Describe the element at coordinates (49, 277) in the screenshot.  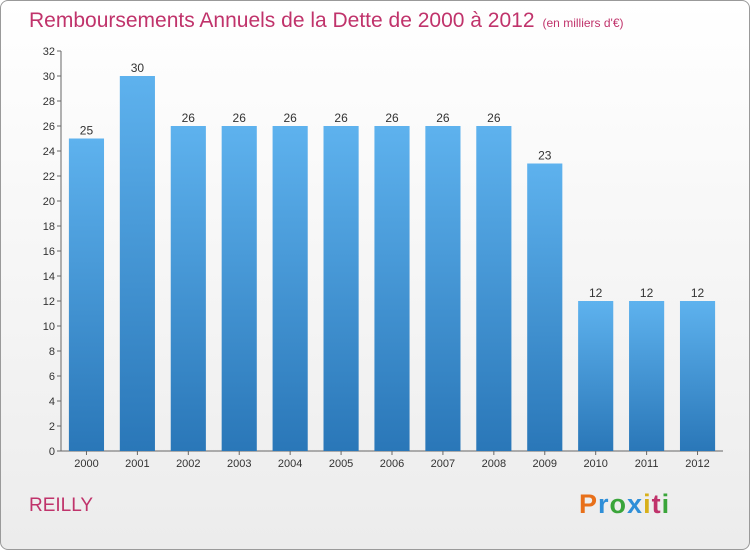
I see `y-tick-label: 14` at that location.